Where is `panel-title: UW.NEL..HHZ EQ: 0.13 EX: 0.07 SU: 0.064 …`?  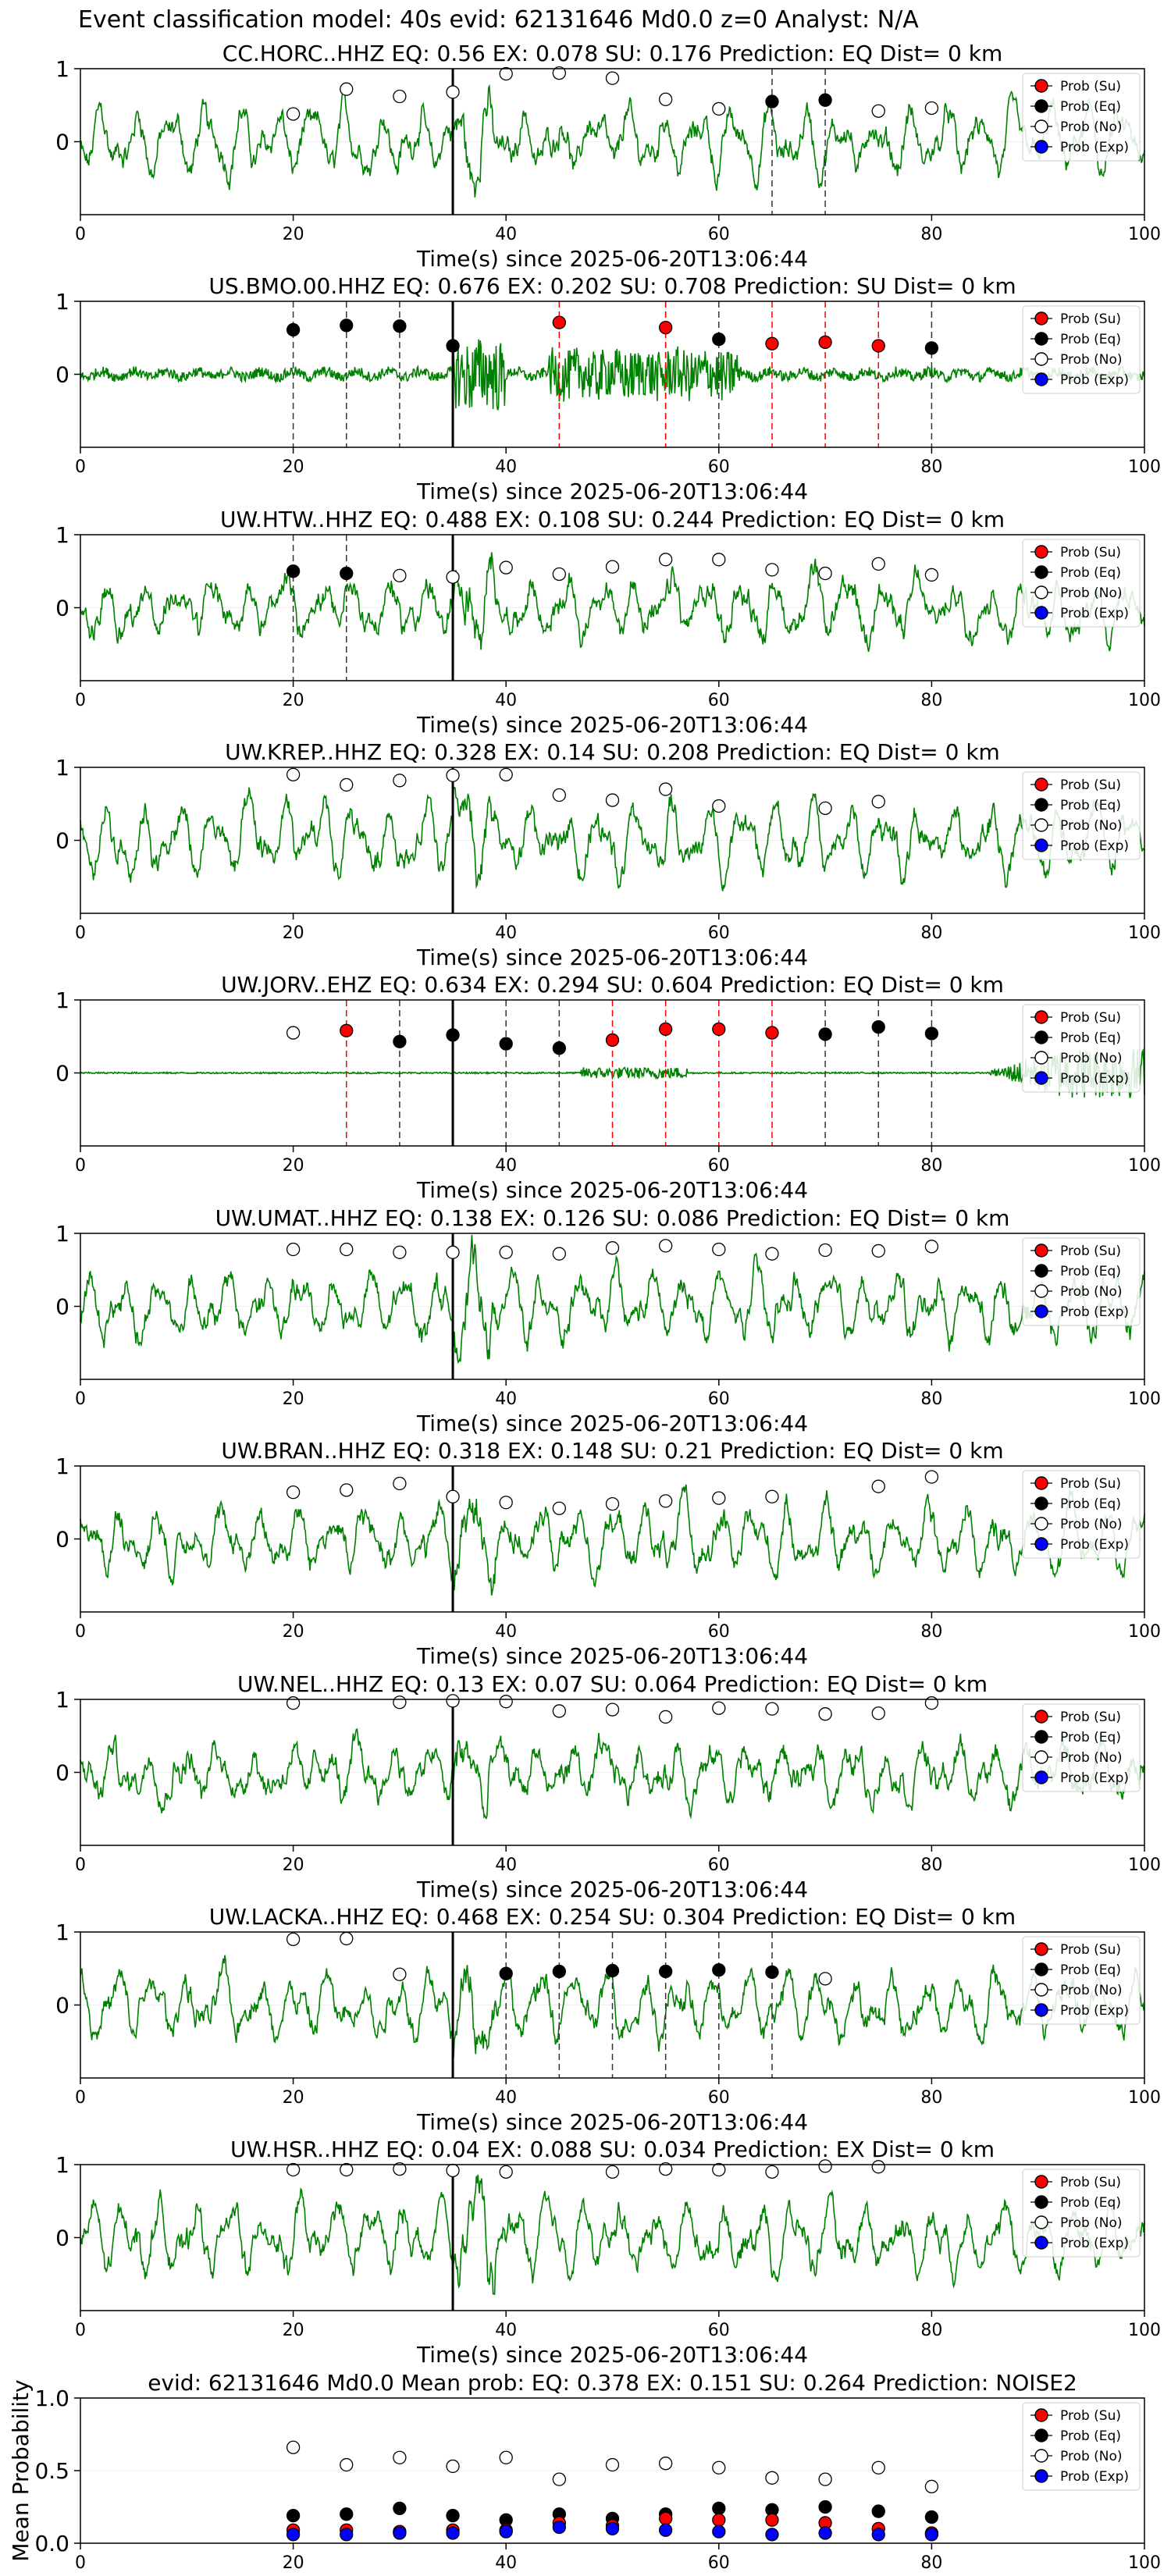
panel-title: UW.NEL..HHZ EQ: 0.13 EX: 0.07 SU: 0.064 … is located at coordinates (612, 1684).